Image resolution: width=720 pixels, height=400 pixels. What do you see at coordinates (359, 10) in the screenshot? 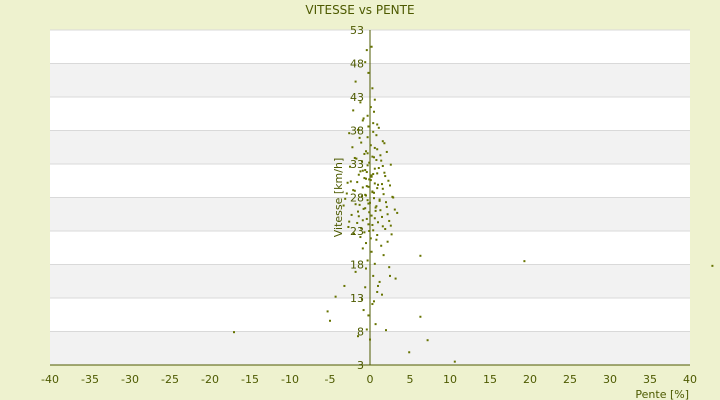
I see `chart-title: VITESSE vs PENTE` at bounding box center [359, 10].